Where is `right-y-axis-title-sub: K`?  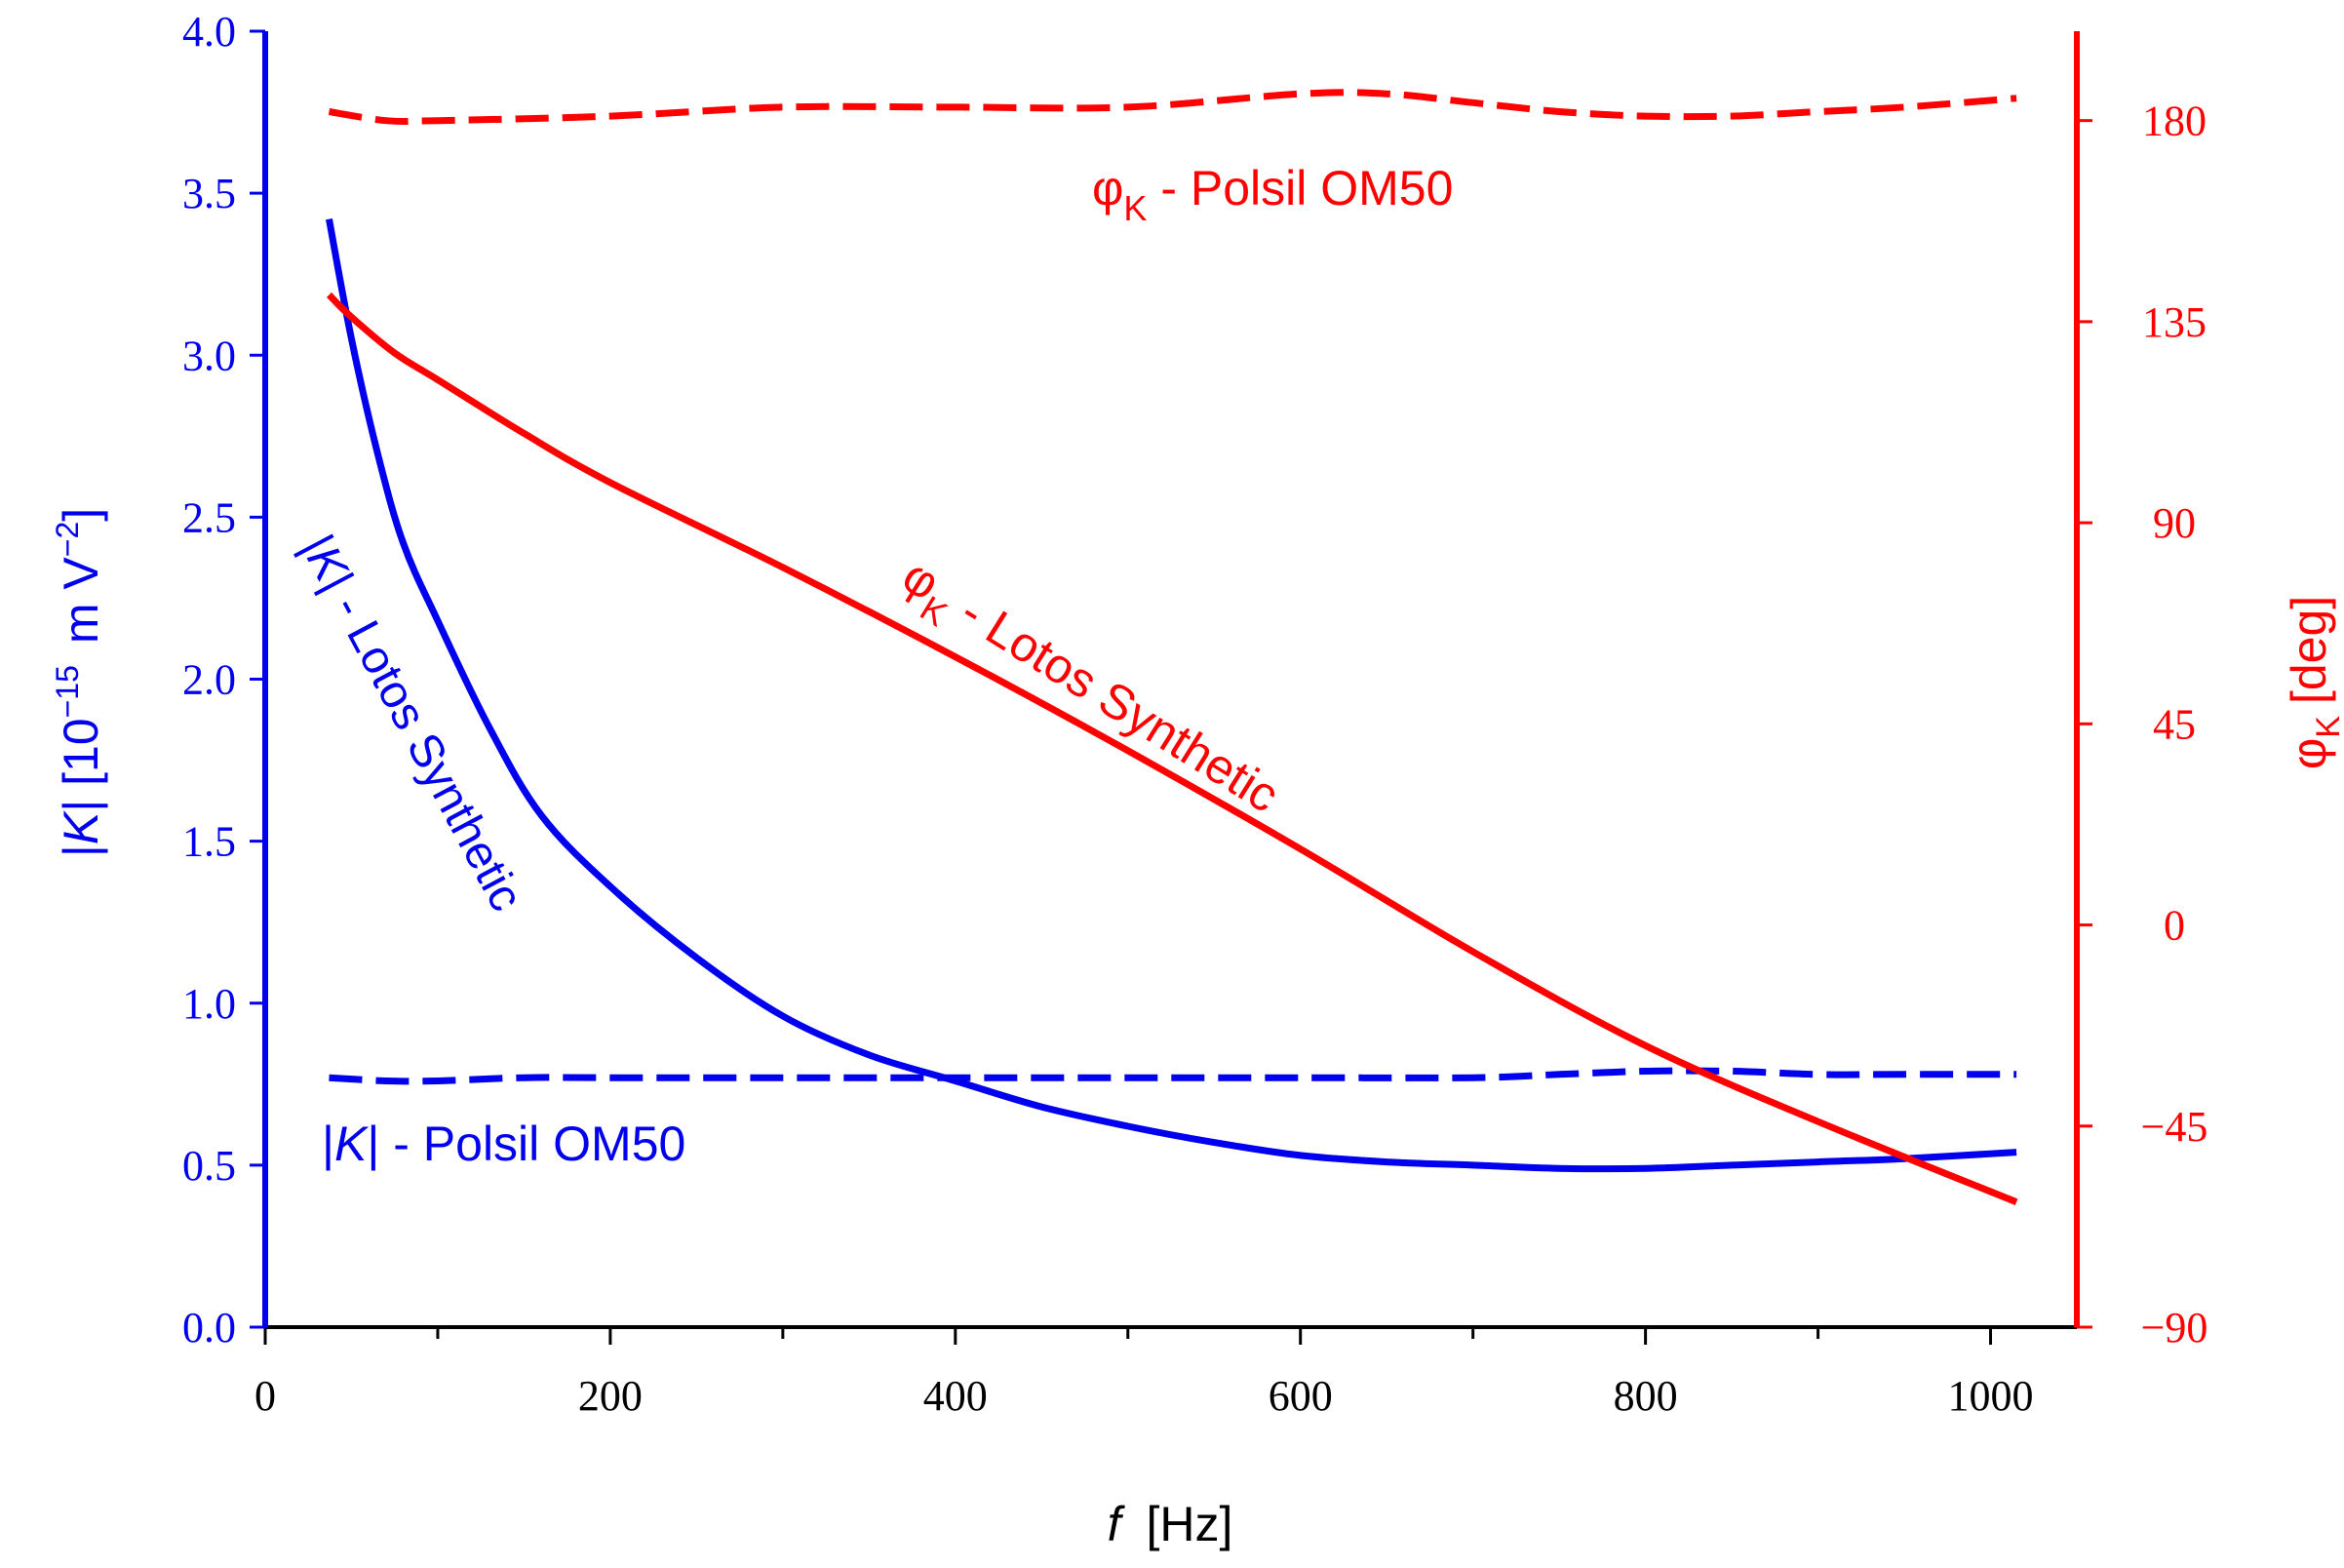 right-y-axis-title-sub: K is located at coordinates (2327, 727).